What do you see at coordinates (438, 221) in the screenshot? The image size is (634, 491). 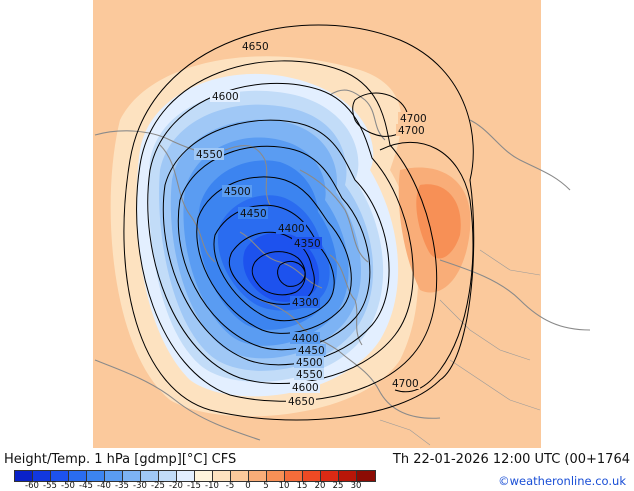 I see `warm-core-east` at bounding box center [438, 221].